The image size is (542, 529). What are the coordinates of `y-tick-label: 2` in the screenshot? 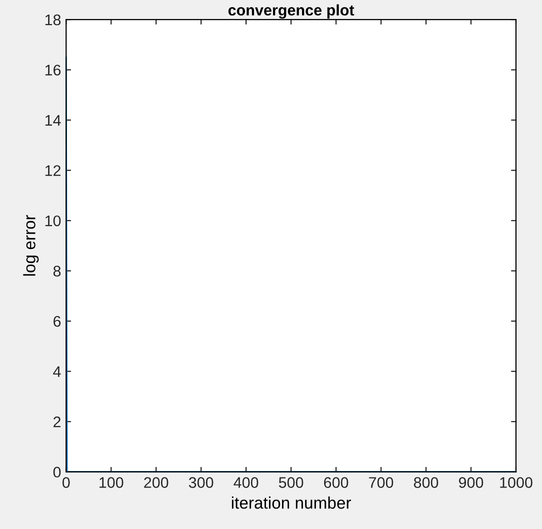 It's located at (57, 422).